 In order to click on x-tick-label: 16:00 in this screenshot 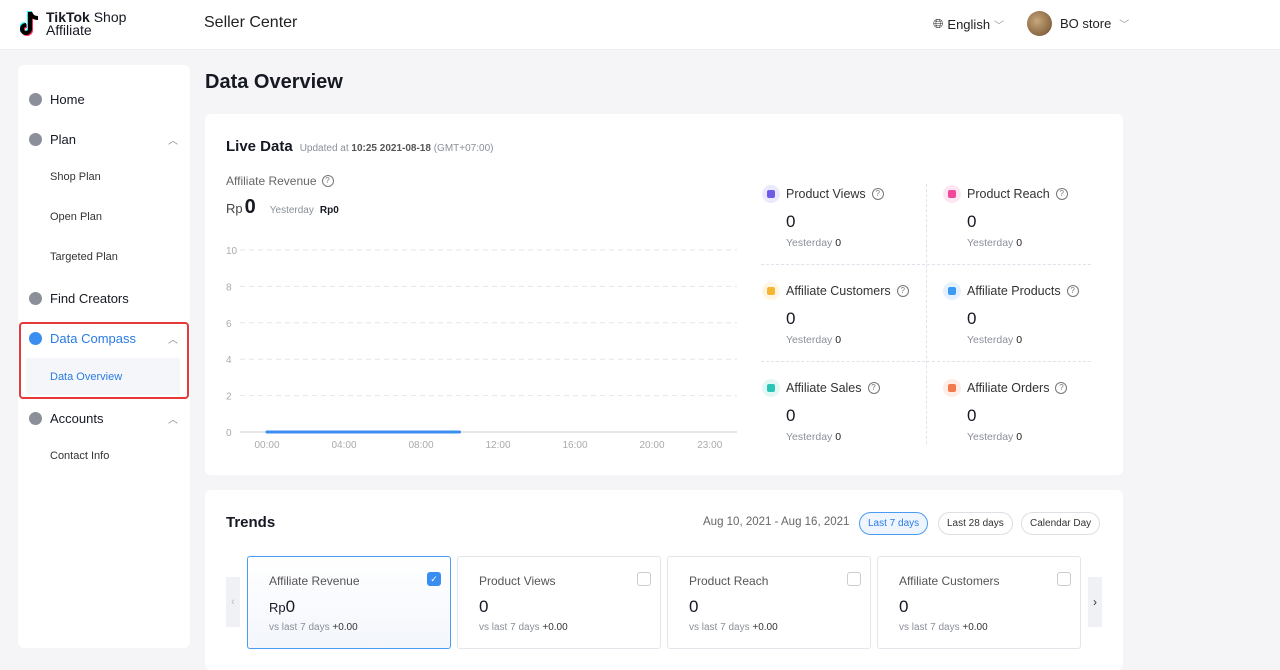, I will do `click(574, 445)`.